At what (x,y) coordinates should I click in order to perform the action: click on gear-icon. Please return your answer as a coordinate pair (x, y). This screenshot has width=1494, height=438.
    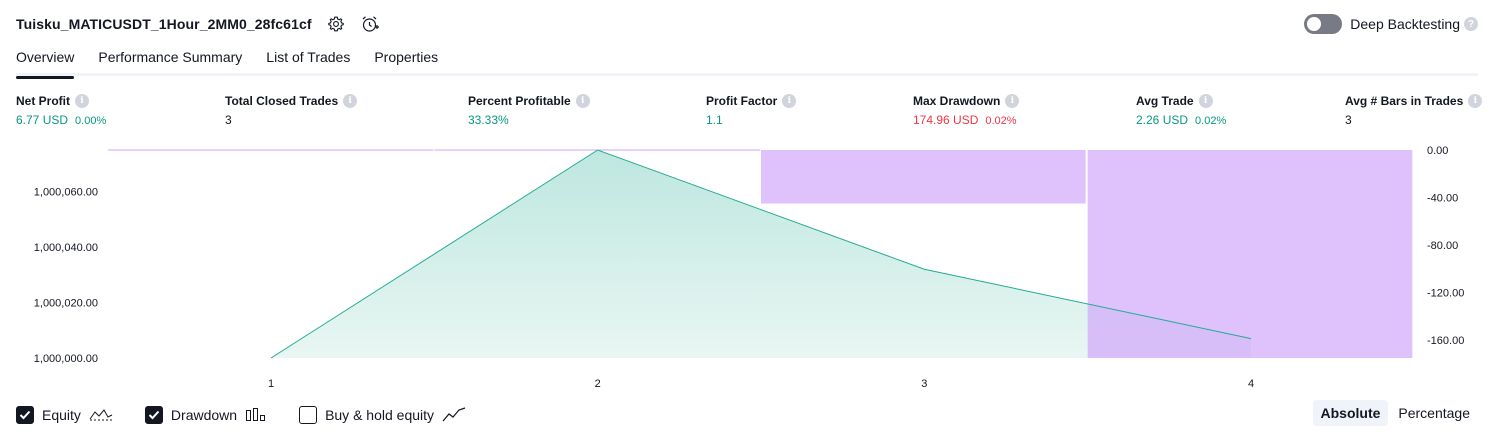
    Looking at the image, I should click on (336, 24).